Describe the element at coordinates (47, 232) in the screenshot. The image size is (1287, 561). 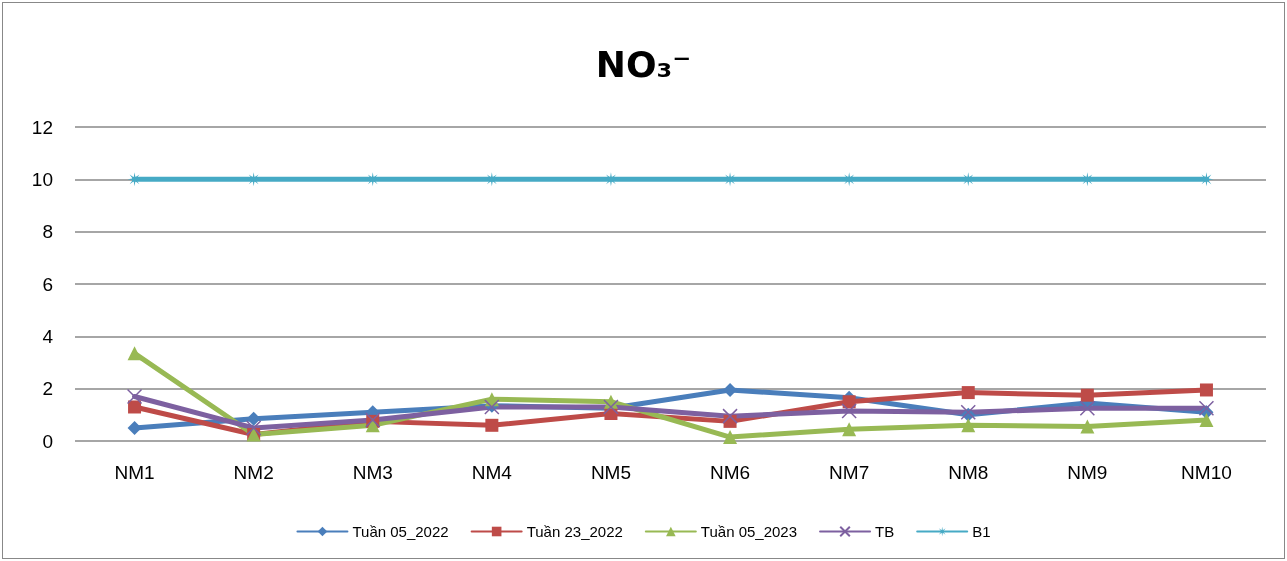
I see `y-tick-label: 8` at that location.